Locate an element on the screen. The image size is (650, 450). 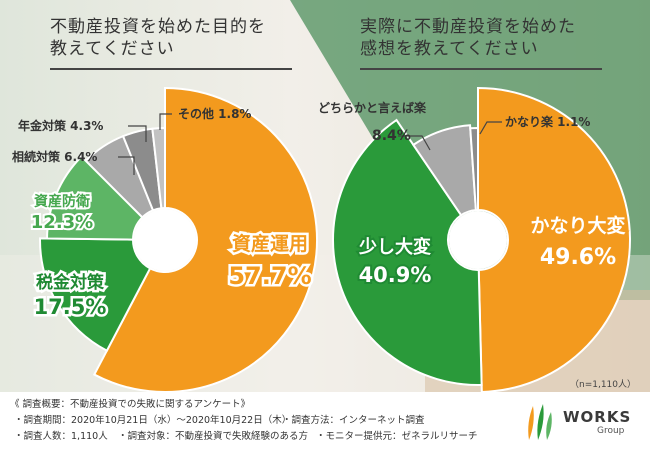
right-chart-title: 実際に不動産投資を始めた 感想を教えてください is located at coordinates (468, 38).